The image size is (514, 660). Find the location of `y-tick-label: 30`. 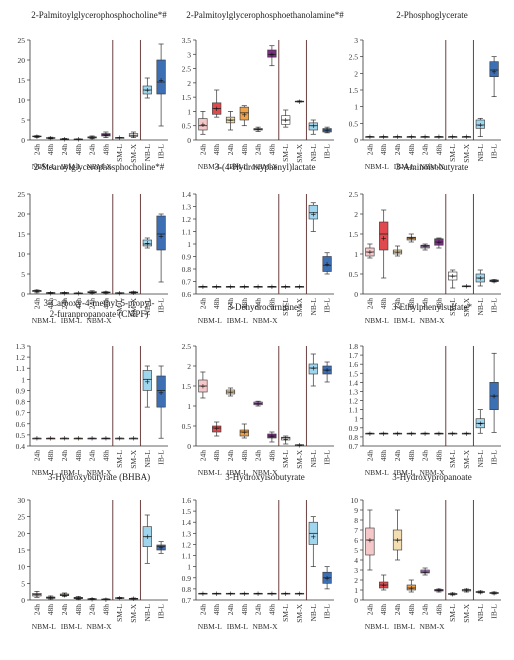

y-tick-label: 30 is located at coordinates (22, 500).